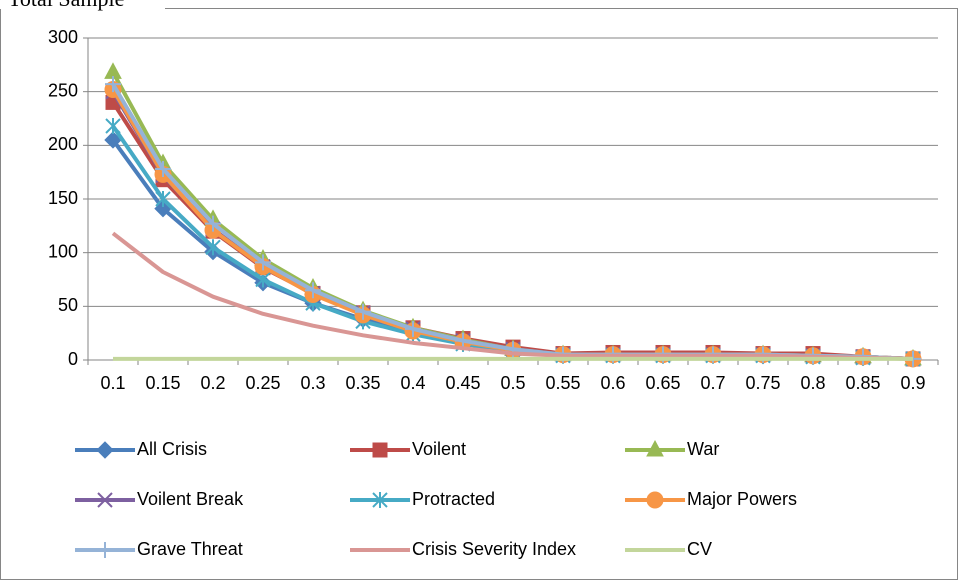 This screenshot has height=581, width=959. I want to click on y-tick-label: 250, so click(63, 90).